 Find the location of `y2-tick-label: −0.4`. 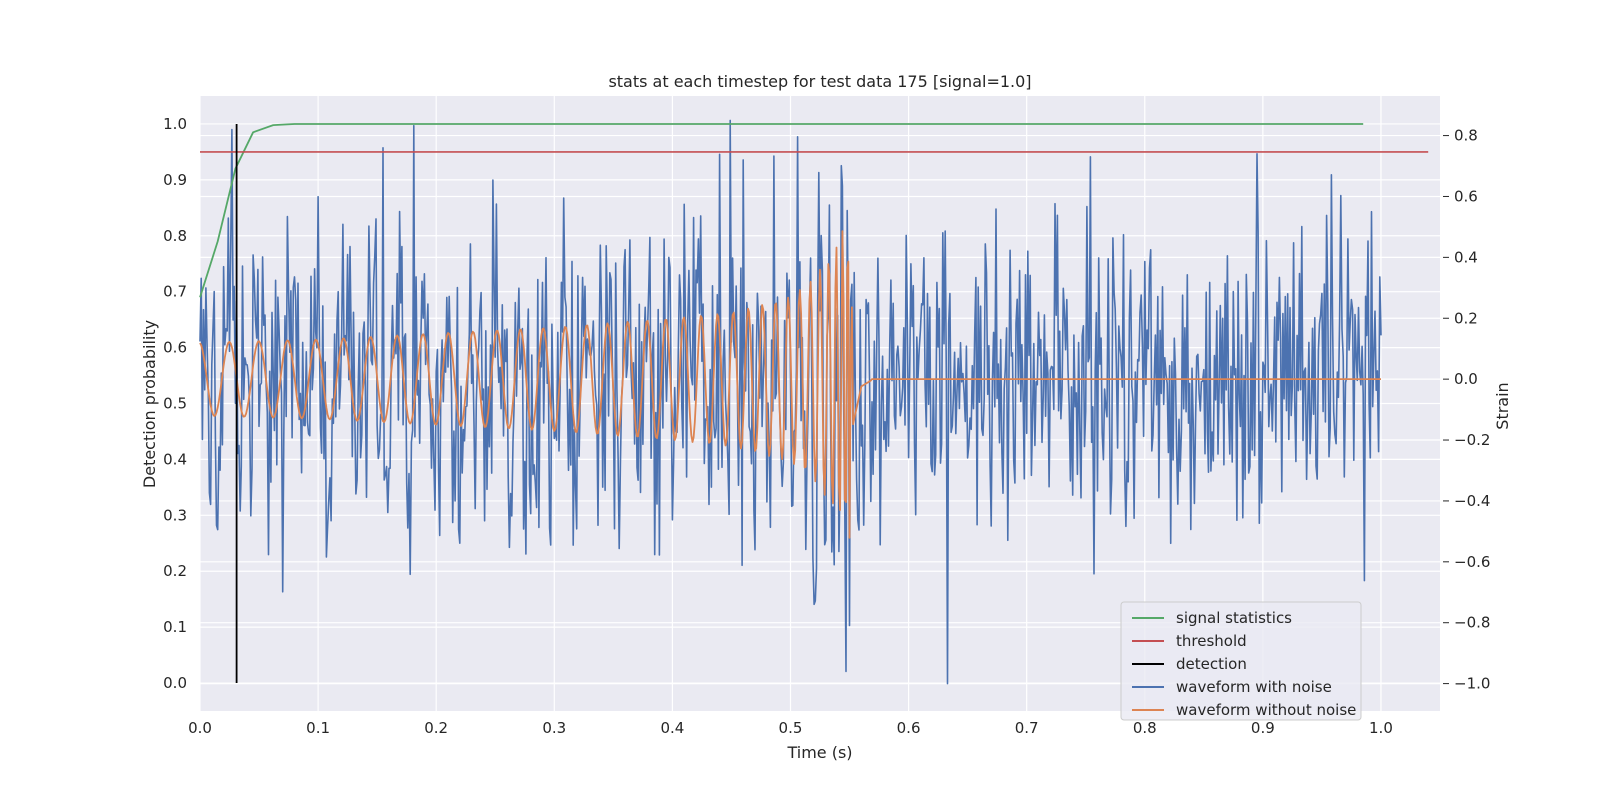

y2-tick-label: −0.4 is located at coordinates (1472, 501).